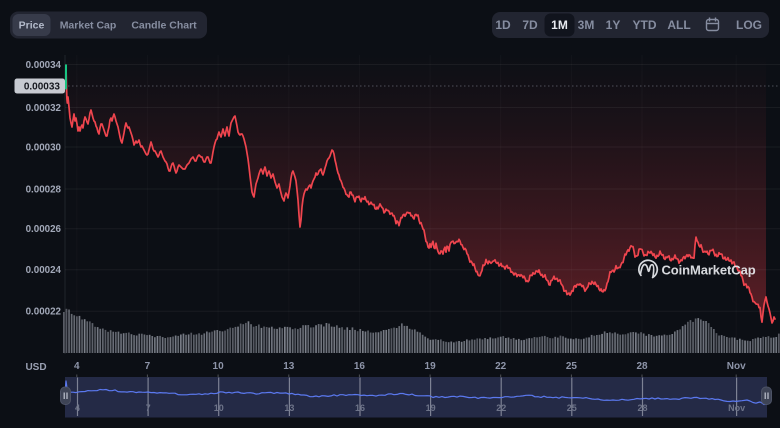 This screenshot has height=428, width=780. I want to click on svg-text: 0.00030, so click(44, 148).